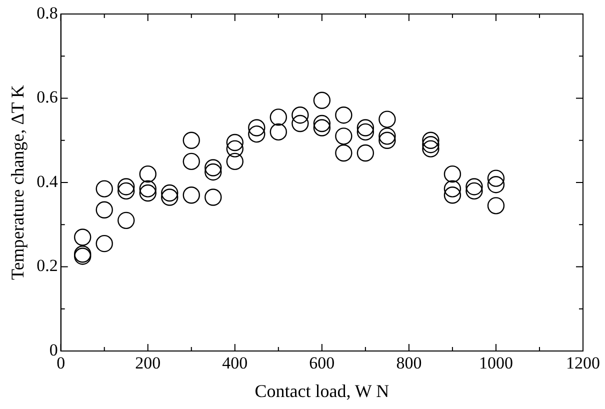 The width and height of the screenshot is (605, 409). I want to click on y-axis-title: Temperature change, ΔT K, so click(18, 182).